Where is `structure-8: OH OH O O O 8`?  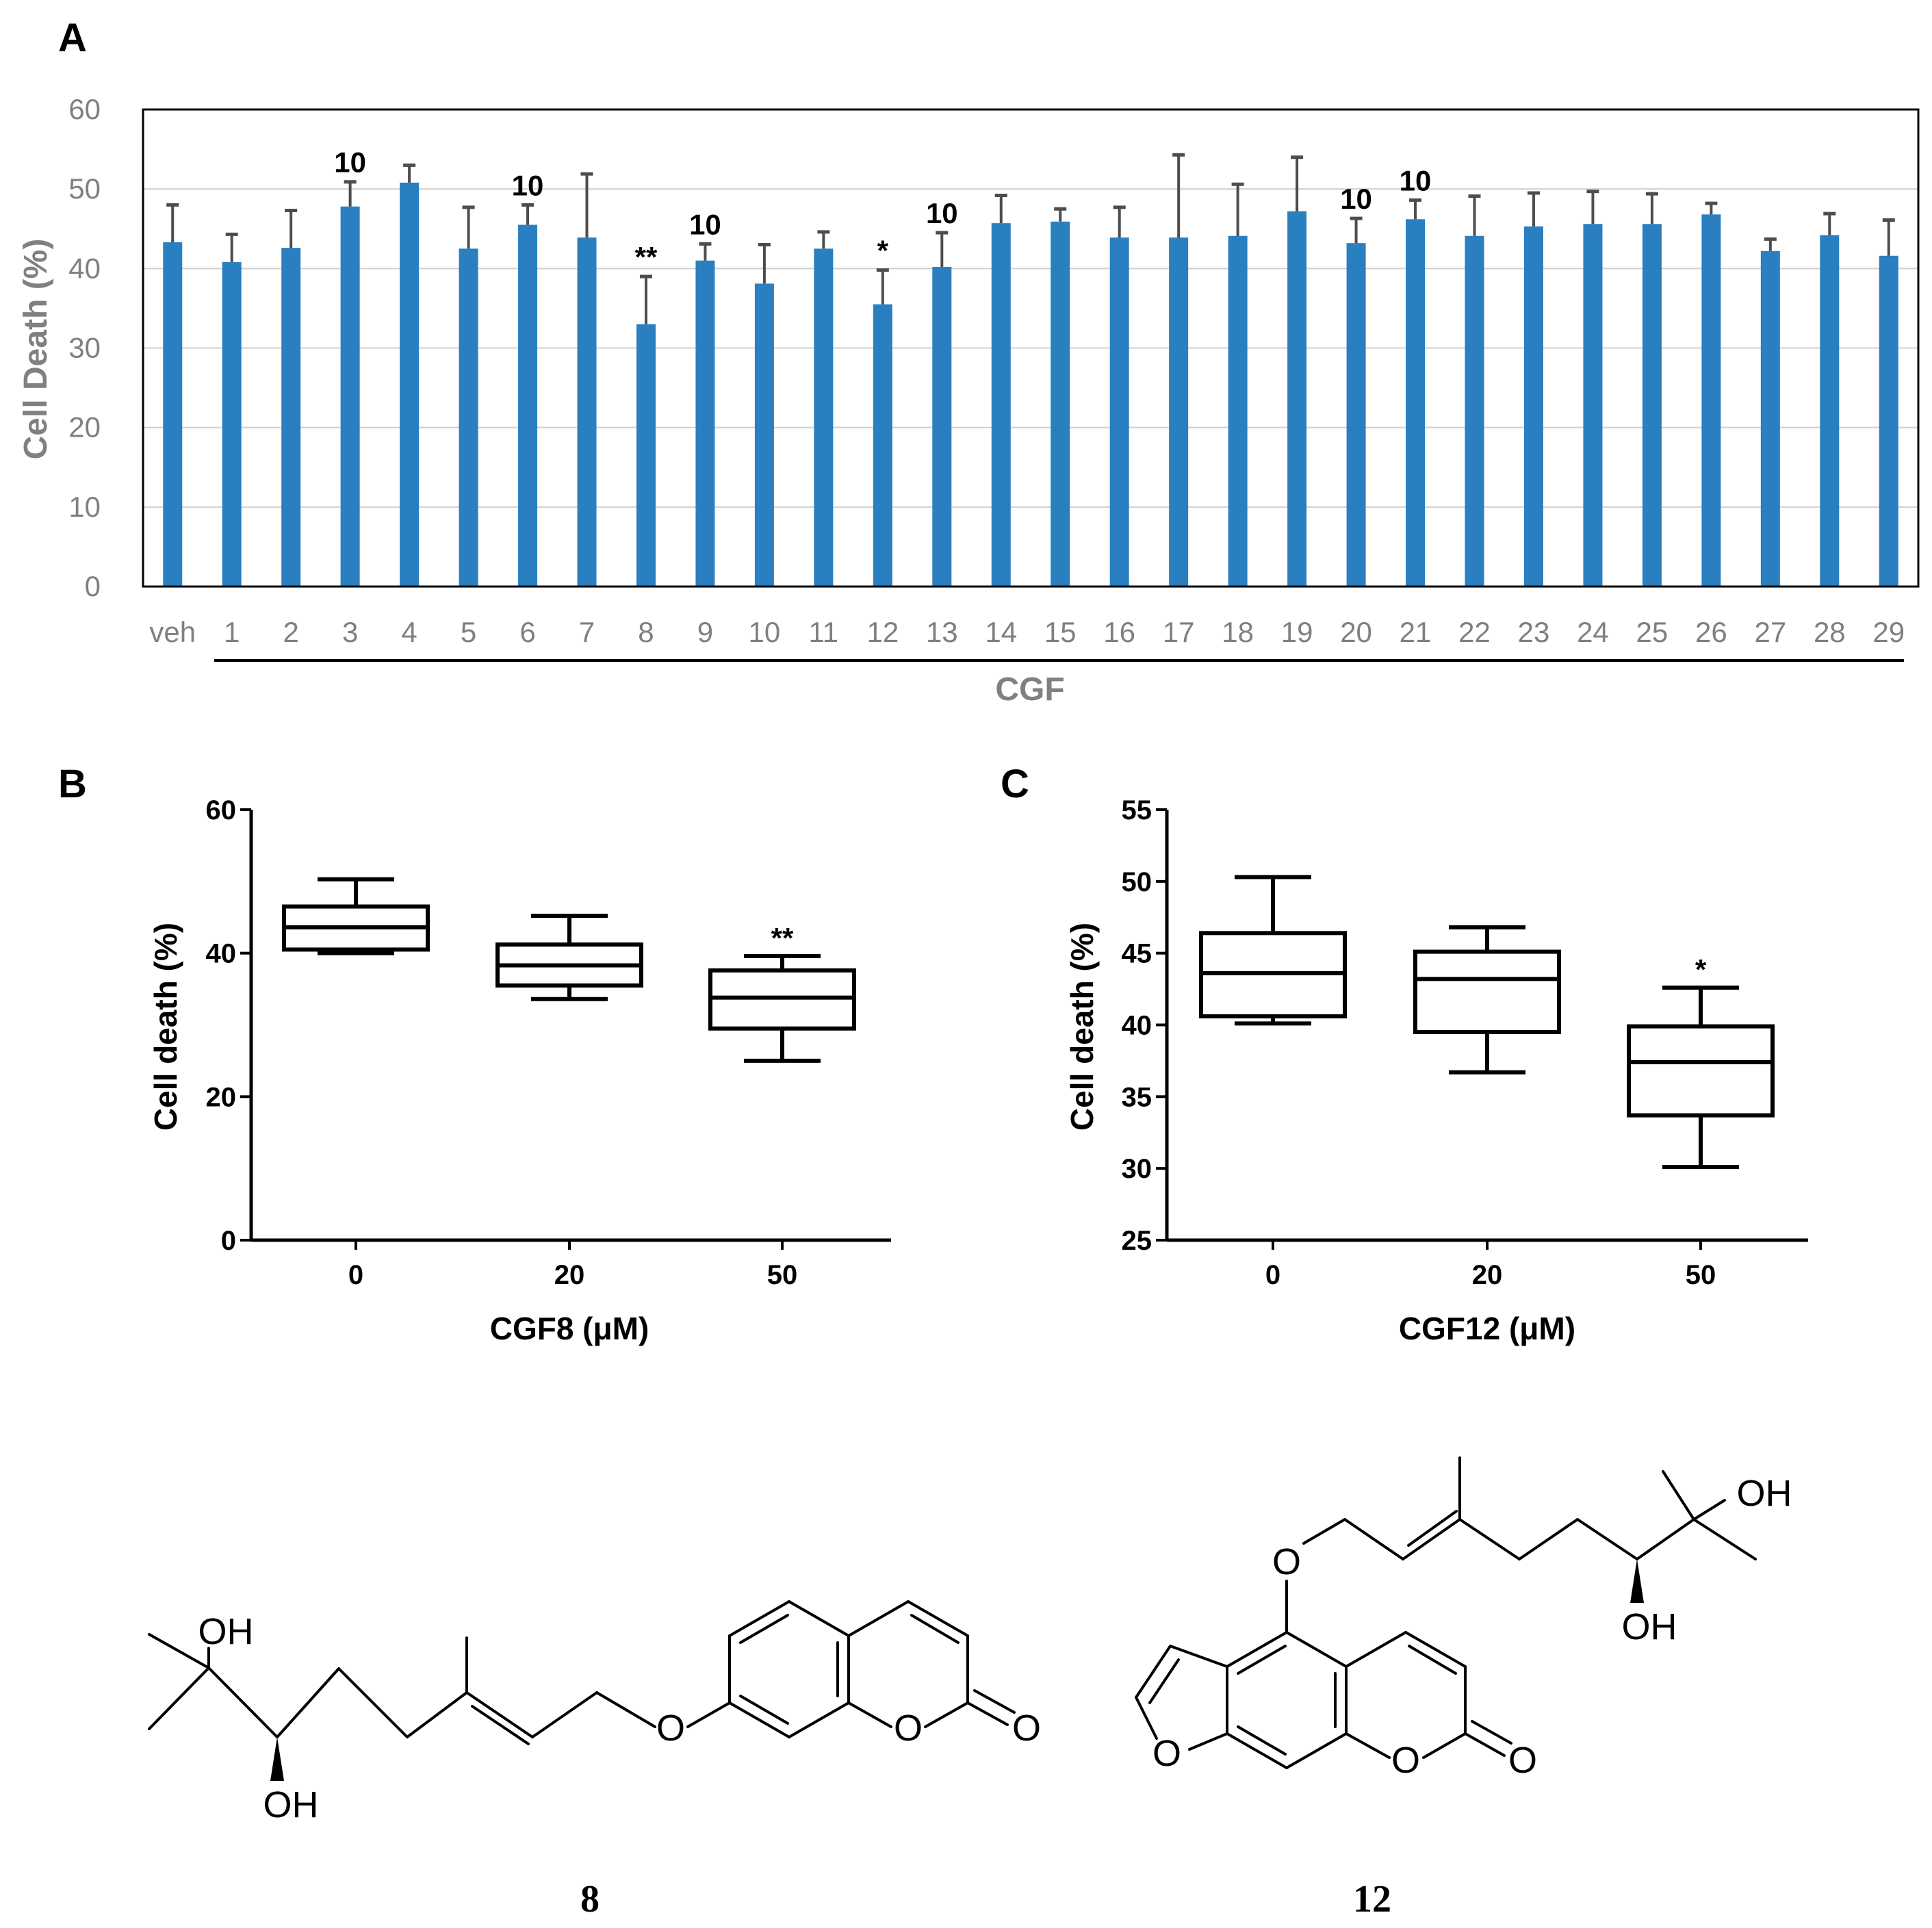
structure-8: OH OH O O O 8 is located at coordinates (594, 1760).